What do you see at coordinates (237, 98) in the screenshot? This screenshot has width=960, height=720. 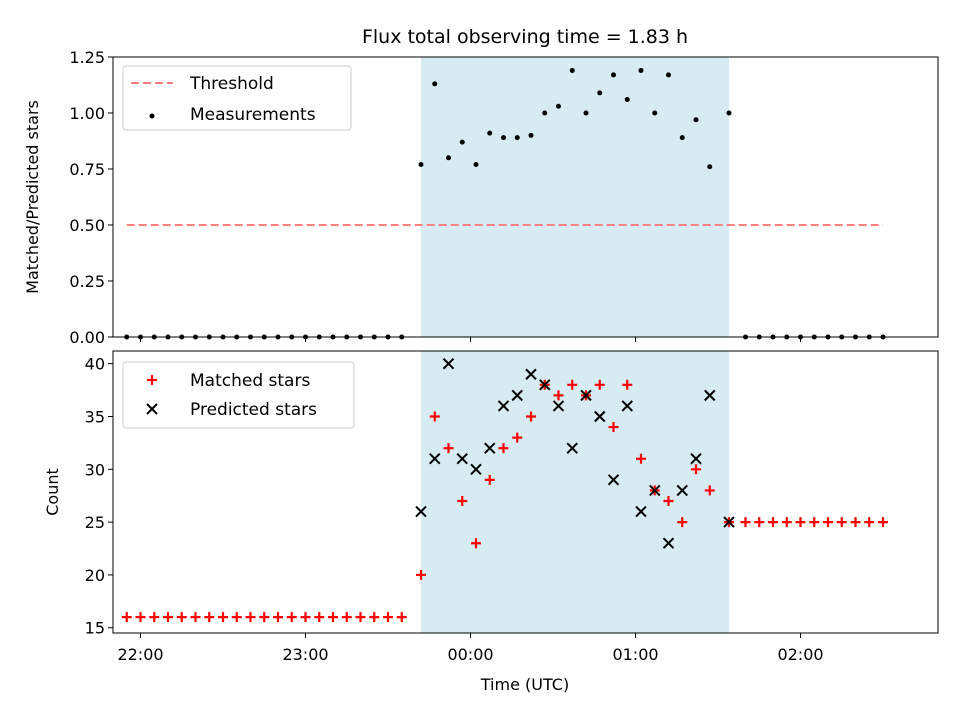 I see `top-legend: Threshold Measurements` at bounding box center [237, 98].